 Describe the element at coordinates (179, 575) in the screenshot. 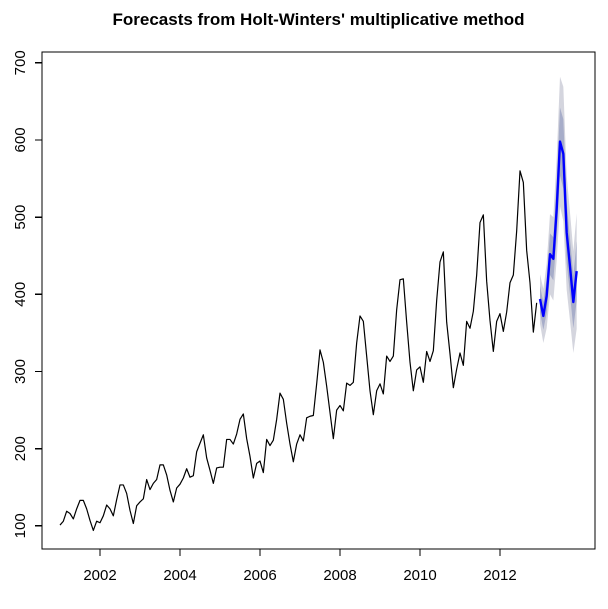

I see `x-axis-tick-label: 2004` at that location.